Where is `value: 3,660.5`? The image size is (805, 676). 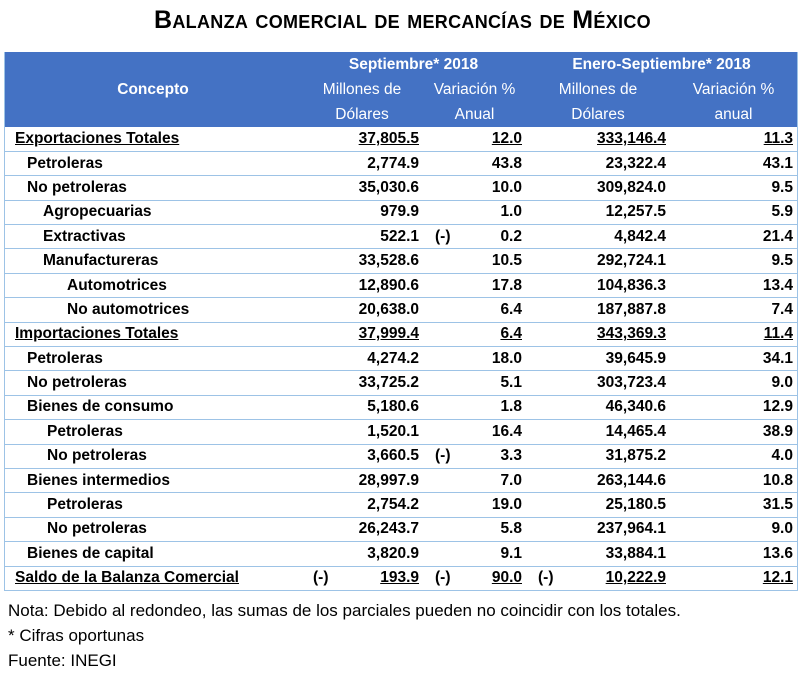
value: 3,660.5 is located at coordinates (393, 456).